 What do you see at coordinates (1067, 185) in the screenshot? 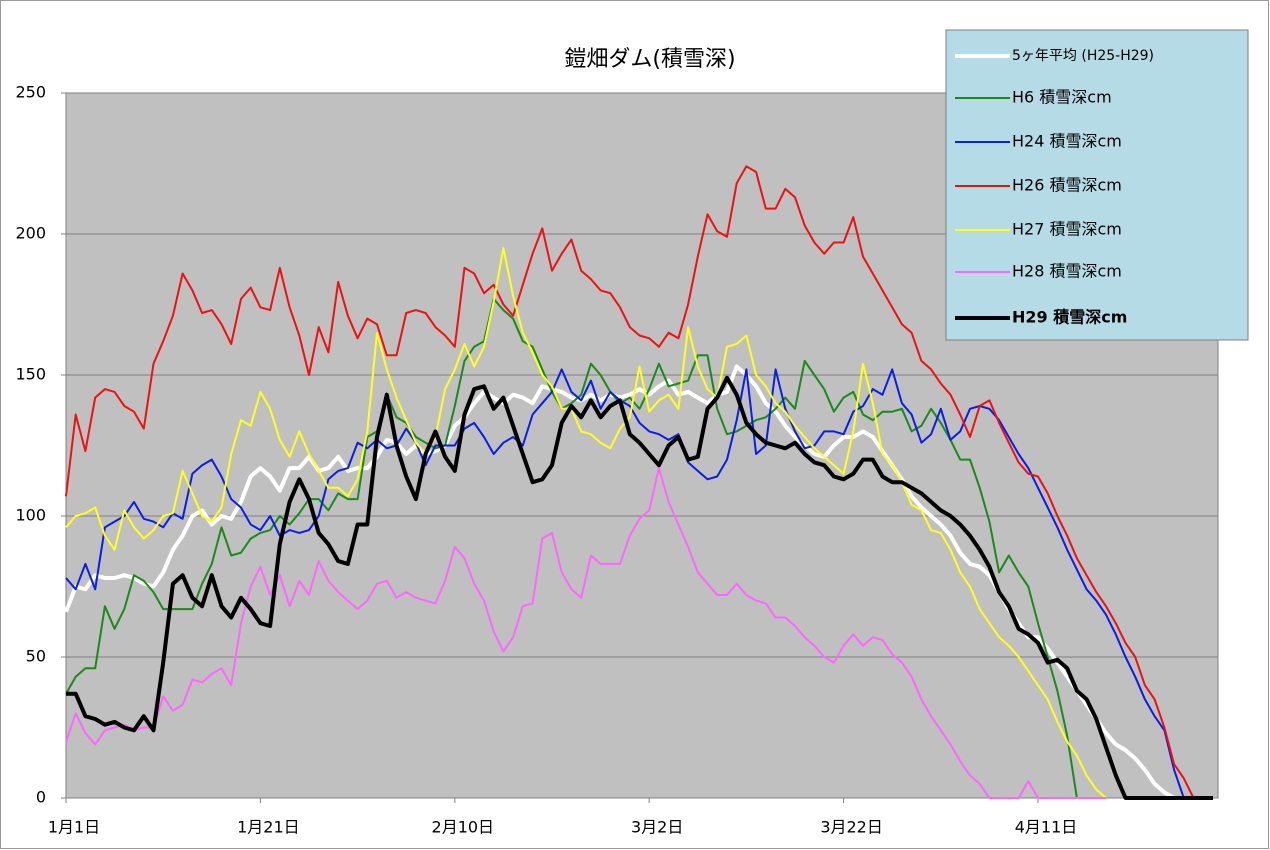
I see `legend-label: H26 積雪深cm` at bounding box center [1067, 185].